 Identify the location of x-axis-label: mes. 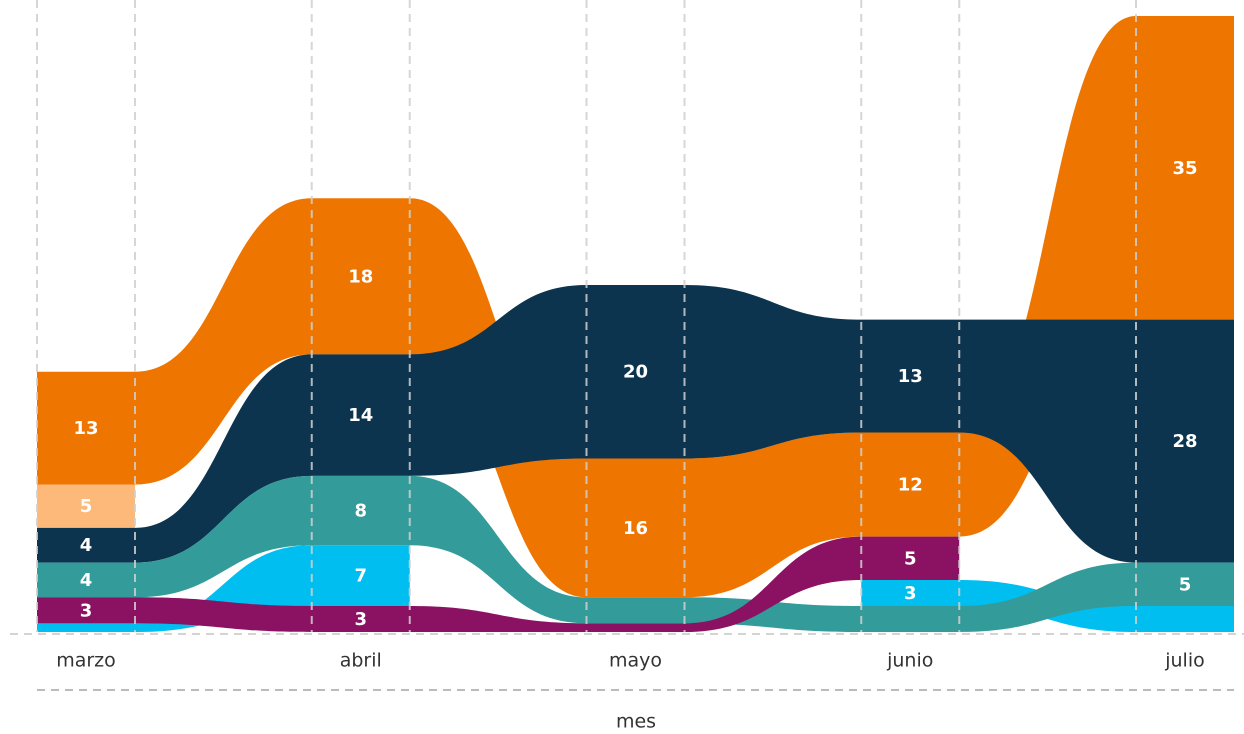
(636, 722).